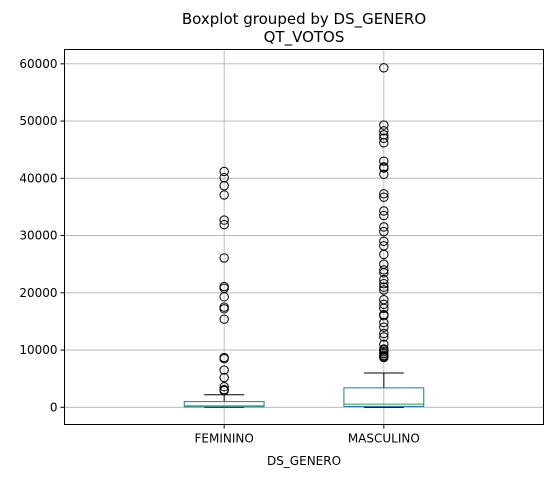 The height and width of the screenshot is (478, 553). I want to click on y-tick-label: 60000, so click(38, 64).